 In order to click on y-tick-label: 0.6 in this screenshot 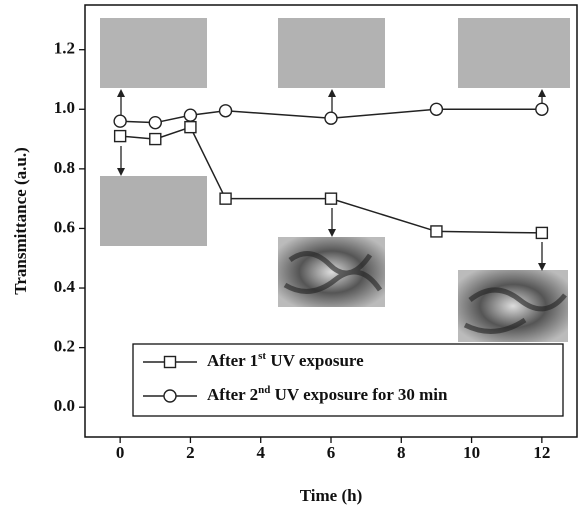, I will do `click(64, 226)`.